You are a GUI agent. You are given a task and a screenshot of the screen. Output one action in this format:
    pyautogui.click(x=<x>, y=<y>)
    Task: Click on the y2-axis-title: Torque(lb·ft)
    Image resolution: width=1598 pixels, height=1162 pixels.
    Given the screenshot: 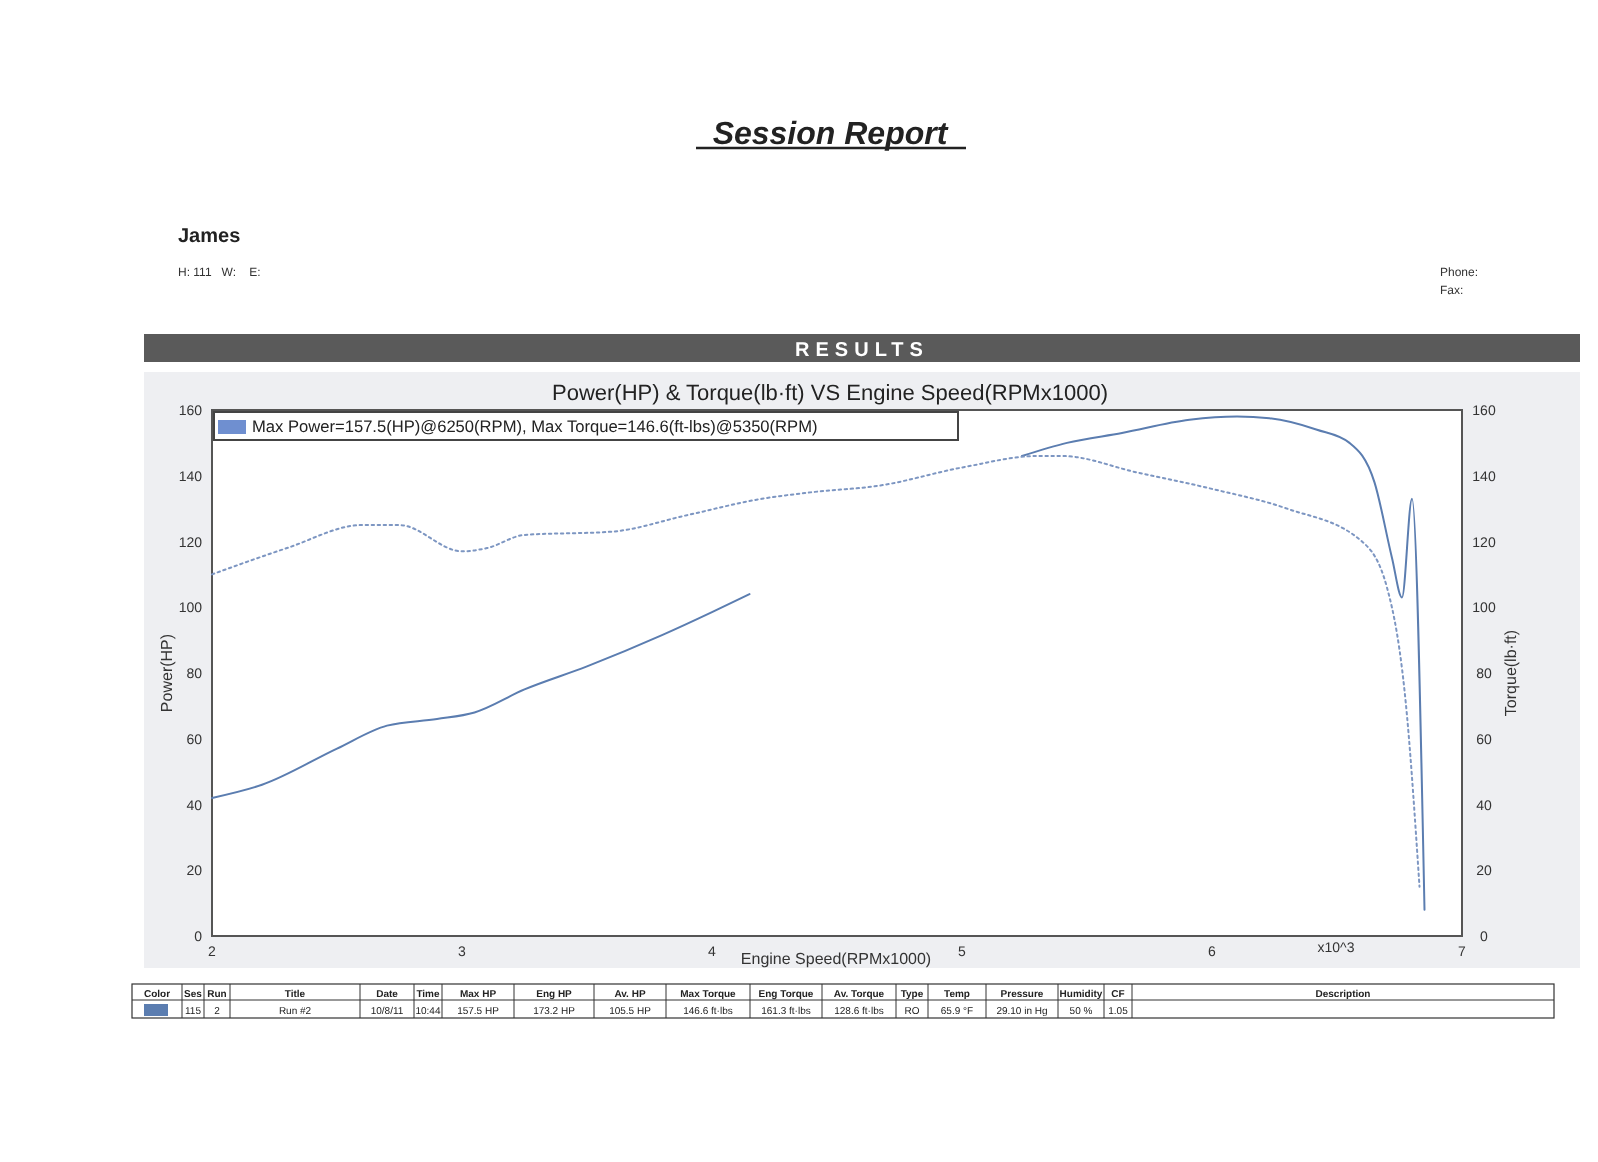 What is the action you would take?
    pyautogui.click(x=1511, y=673)
    